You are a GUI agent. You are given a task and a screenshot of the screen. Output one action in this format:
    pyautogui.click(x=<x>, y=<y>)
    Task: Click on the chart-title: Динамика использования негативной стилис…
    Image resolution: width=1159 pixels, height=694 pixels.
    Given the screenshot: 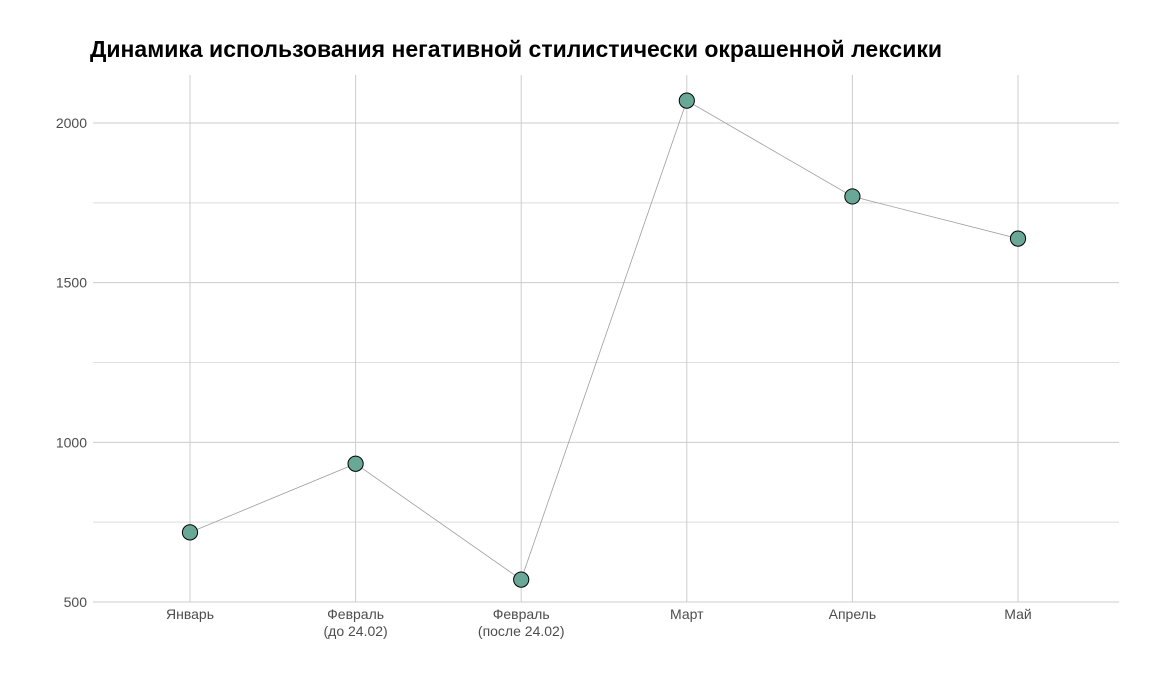 What is the action you would take?
    pyautogui.click(x=516, y=49)
    